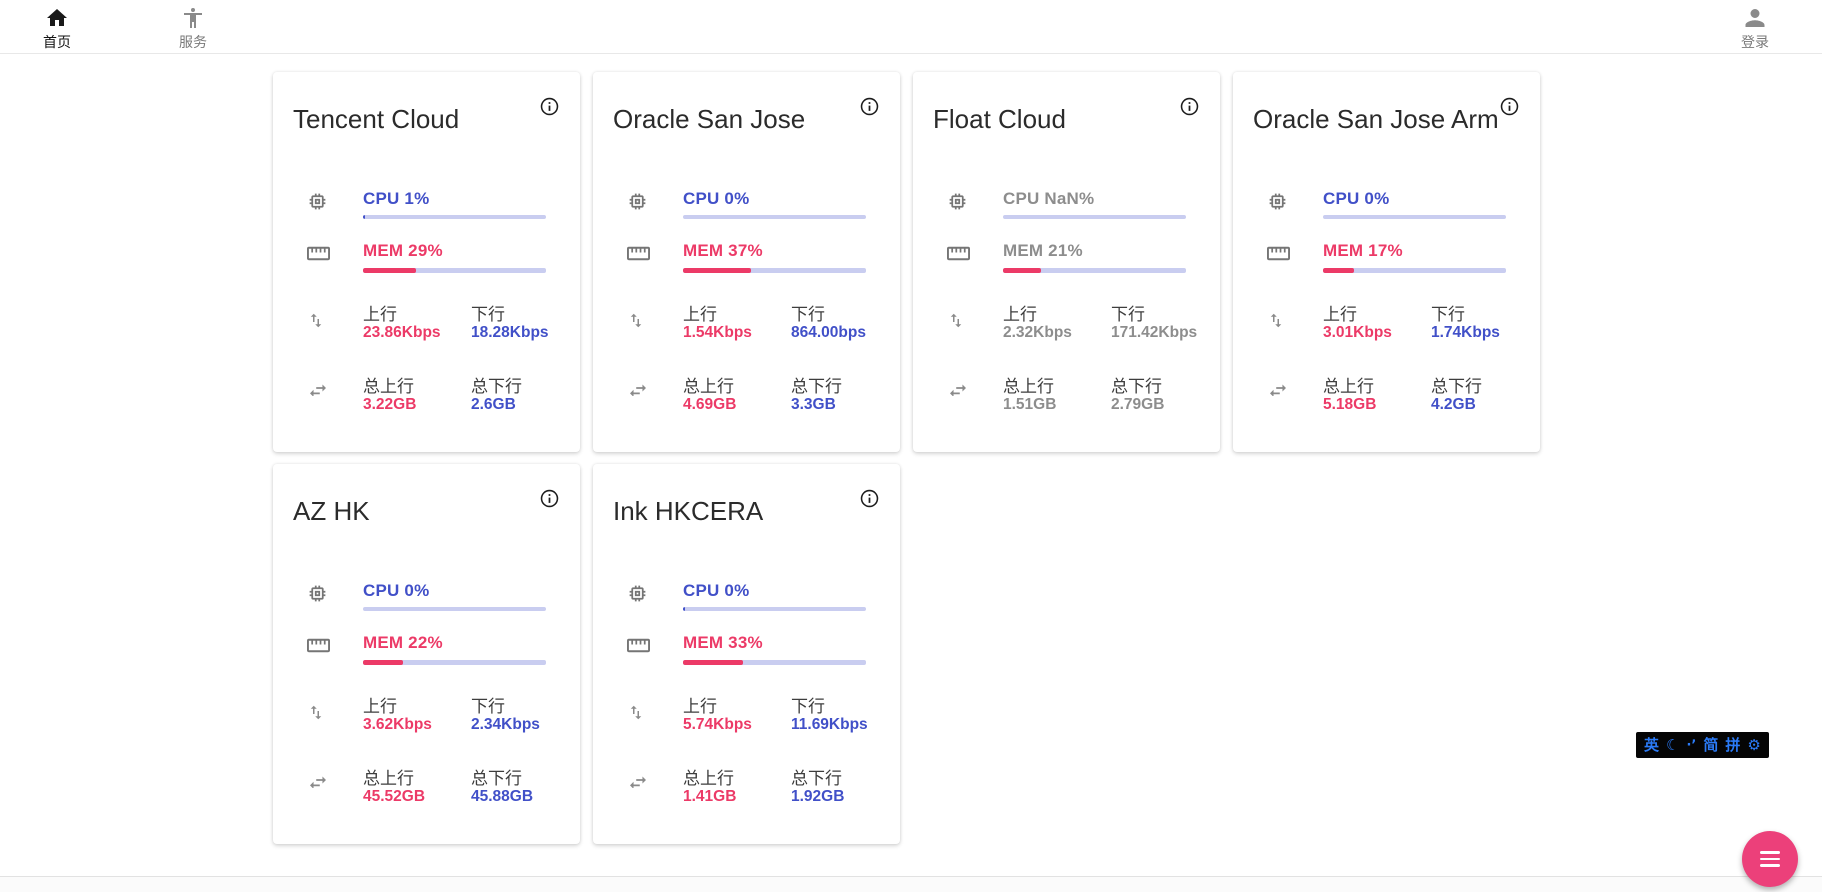 The height and width of the screenshot is (892, 1822). What do you see at coordinates (911, 876) in the screenshot?
I see `footer-divider` at bounding box center [911, 876].